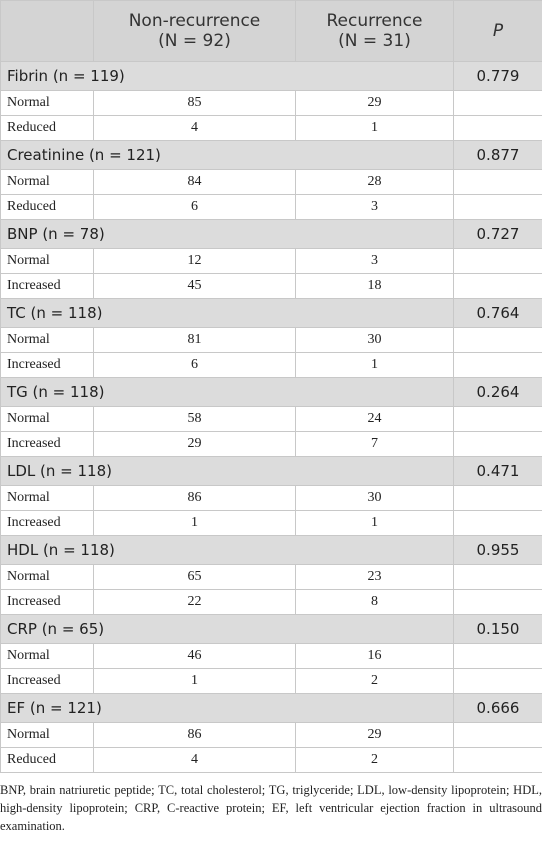 This screenshot has height=862, width=542. Describe the element at coordinates (374, 286) in the screenshot. I see `count-cell: 18` at that location.